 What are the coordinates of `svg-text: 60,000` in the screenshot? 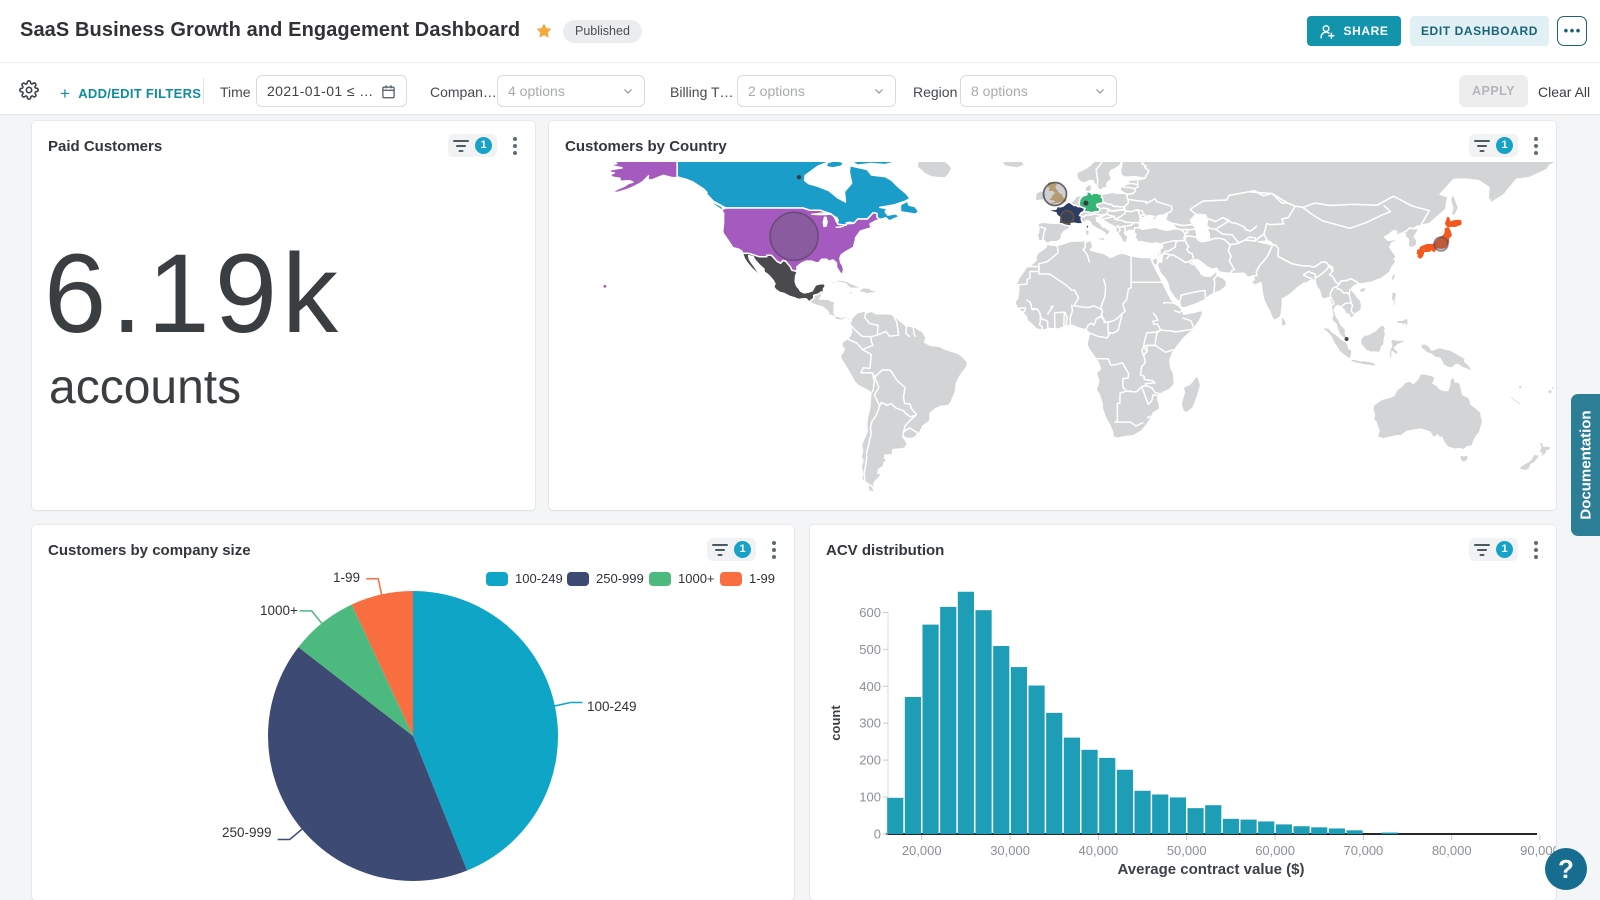 It's located at (1275, 850).